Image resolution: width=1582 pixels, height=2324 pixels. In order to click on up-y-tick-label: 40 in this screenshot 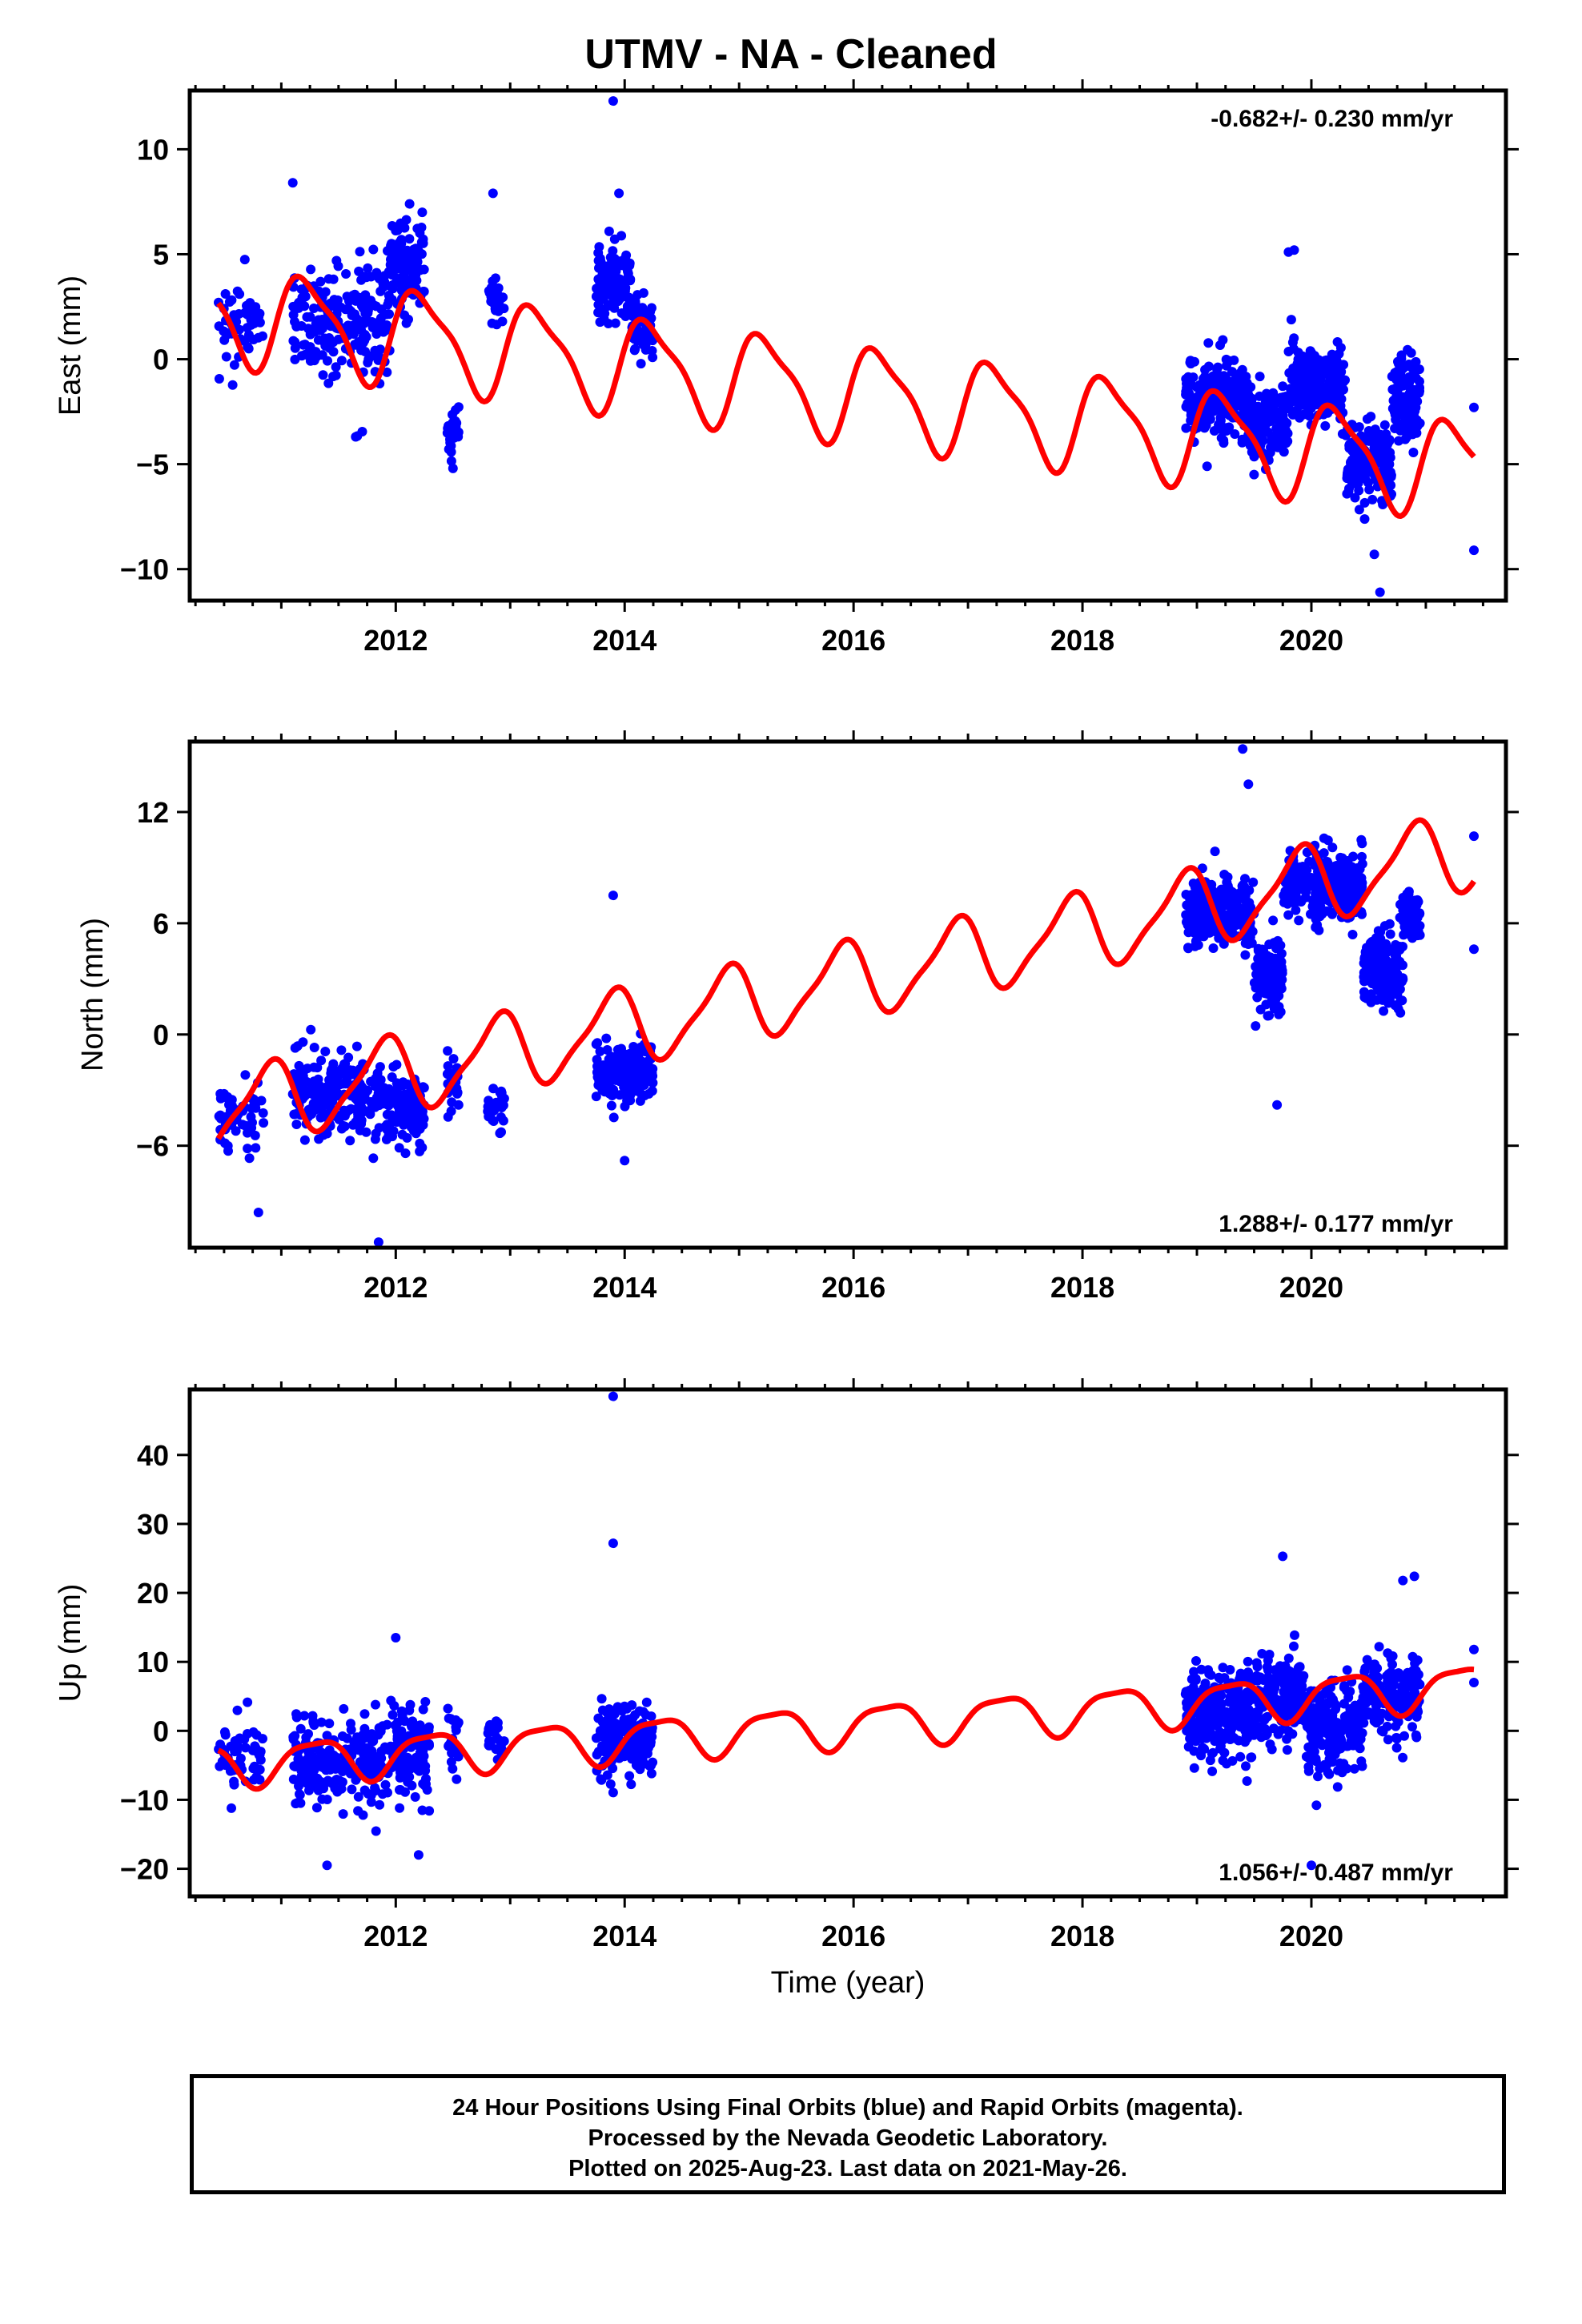, I will do `click(153, 1456)`.